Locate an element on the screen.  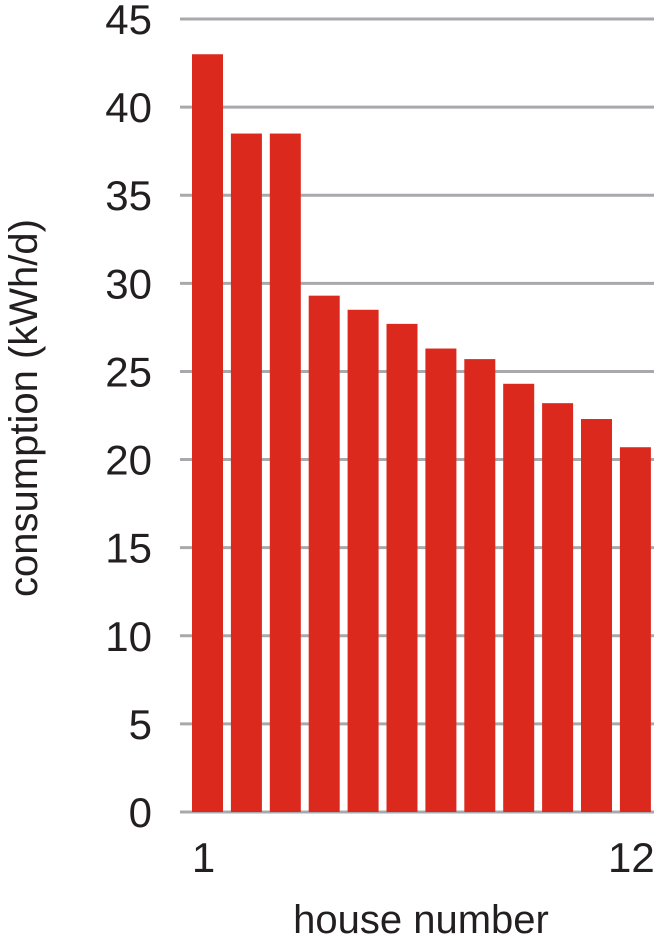
x-tick-label: 12 is located at coordinates (631, 857).